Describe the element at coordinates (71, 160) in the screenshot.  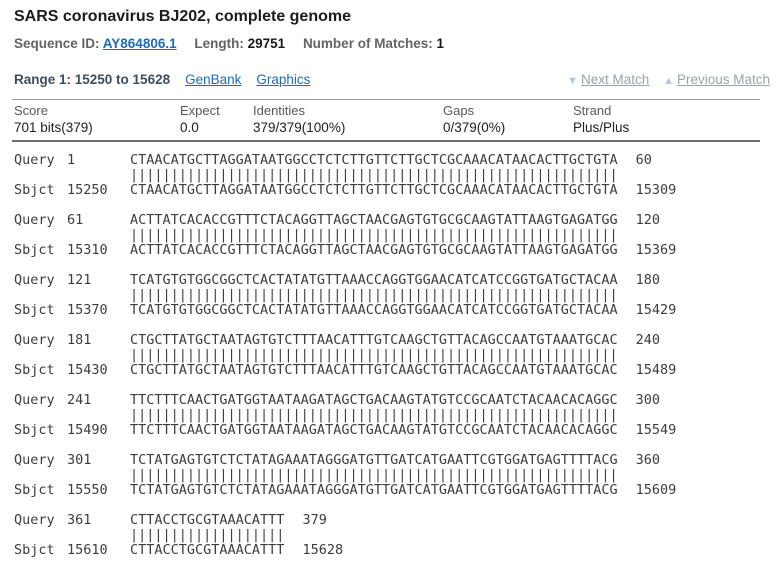
I see `query-start: 1` at that location.